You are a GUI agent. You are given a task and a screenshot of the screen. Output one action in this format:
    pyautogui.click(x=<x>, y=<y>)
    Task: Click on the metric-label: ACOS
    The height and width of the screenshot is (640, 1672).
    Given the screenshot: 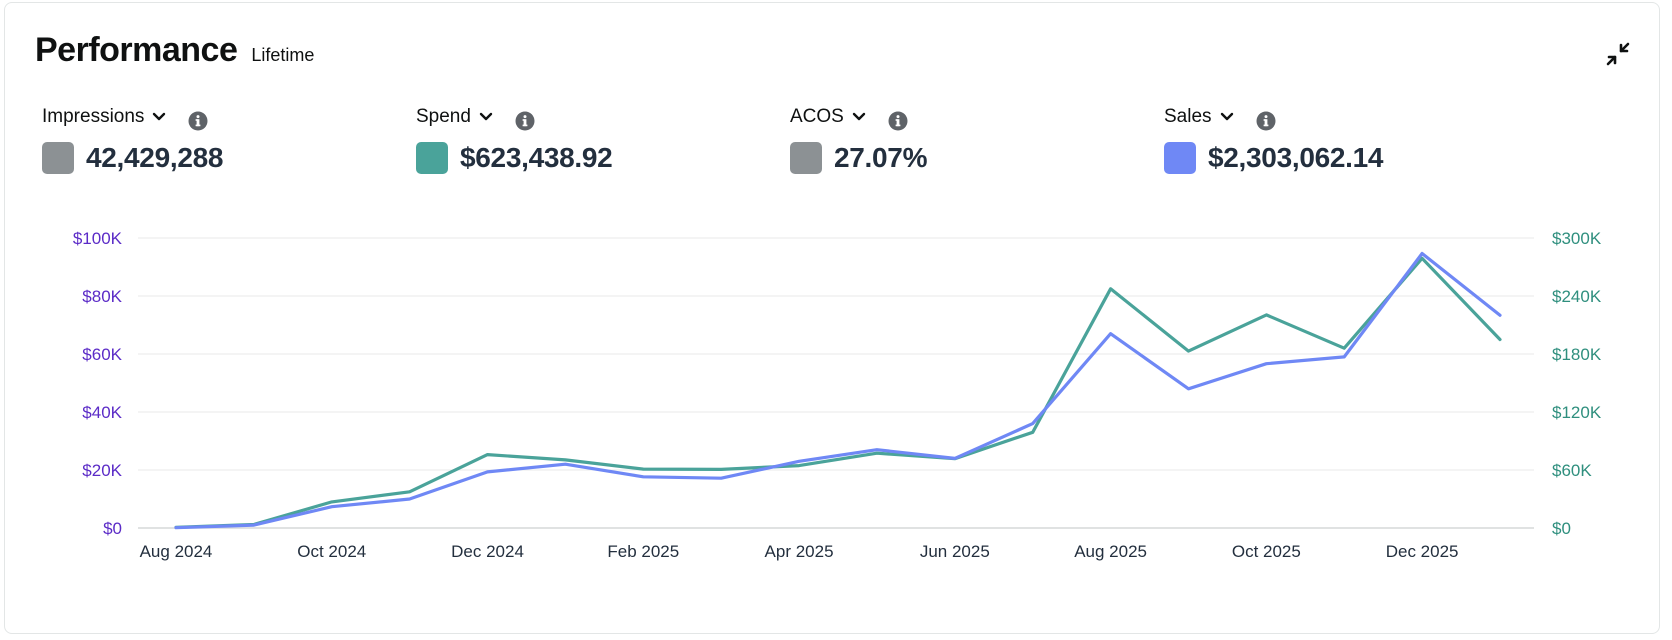 What is the action you would take?
    pyautogui.click(x=817, y=116)
    